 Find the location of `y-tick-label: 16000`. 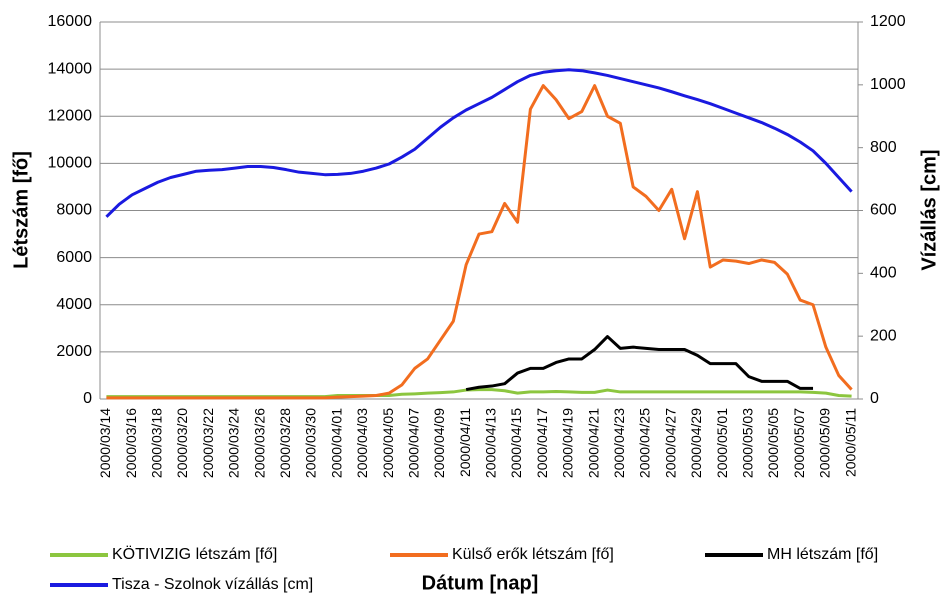

y-tick-label: 16000 is located at coordinates (70, 21).